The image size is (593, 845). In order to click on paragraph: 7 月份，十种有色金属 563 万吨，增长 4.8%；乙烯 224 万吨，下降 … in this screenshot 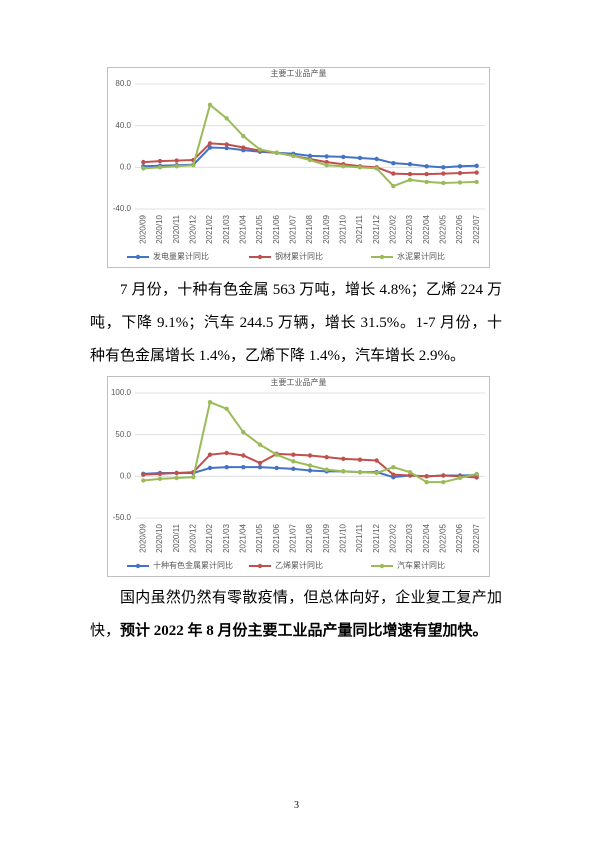, I will do `click(296, 323)`.